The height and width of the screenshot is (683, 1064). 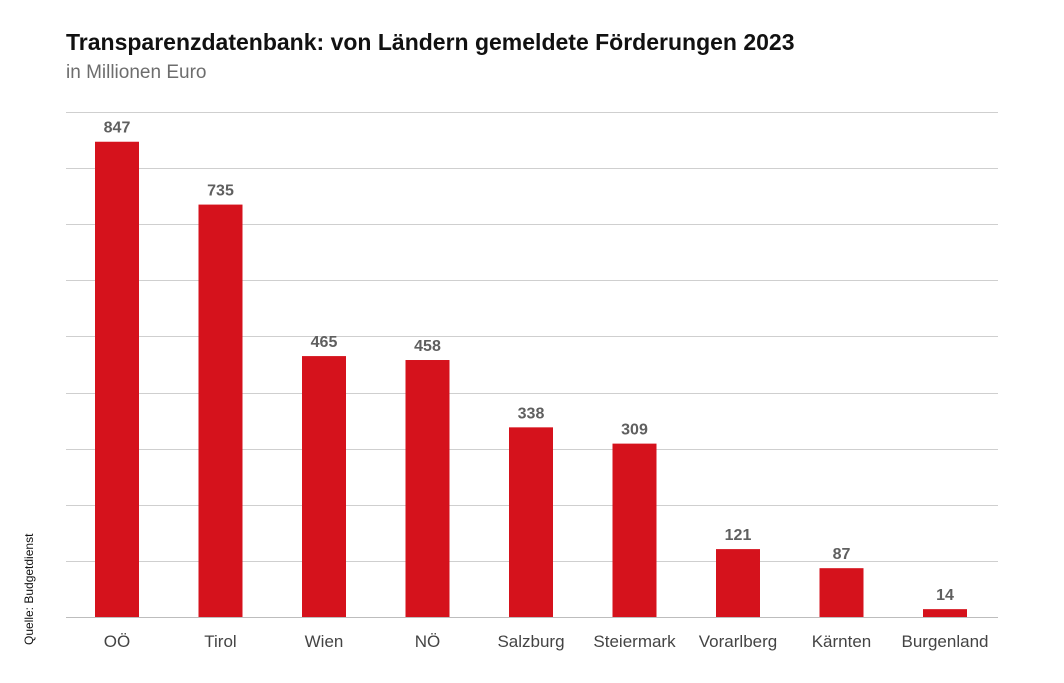 What do you see at coordinates (634, 641) in the screenshot?
I see `category-label: Steiermark` at bounding box center [634, 641].